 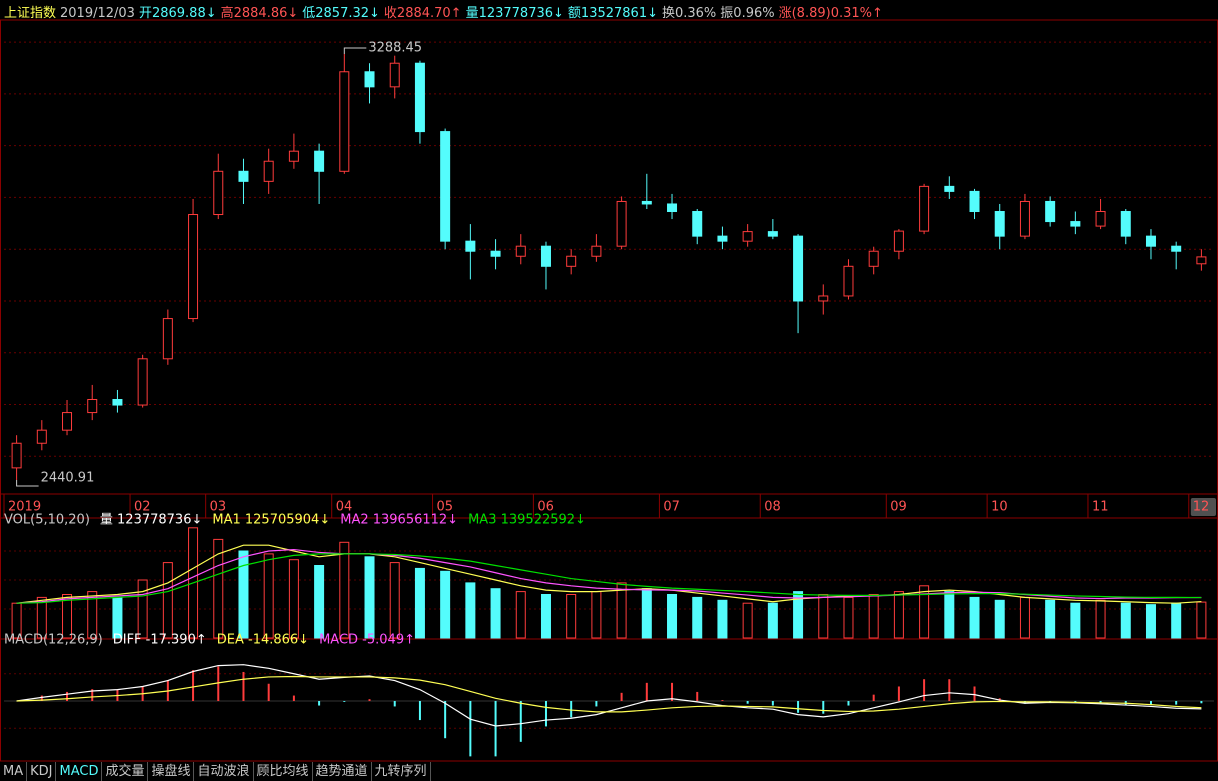 I want to click on legend-entry: DIFF -17.390↑, so click(x=160, y=640).